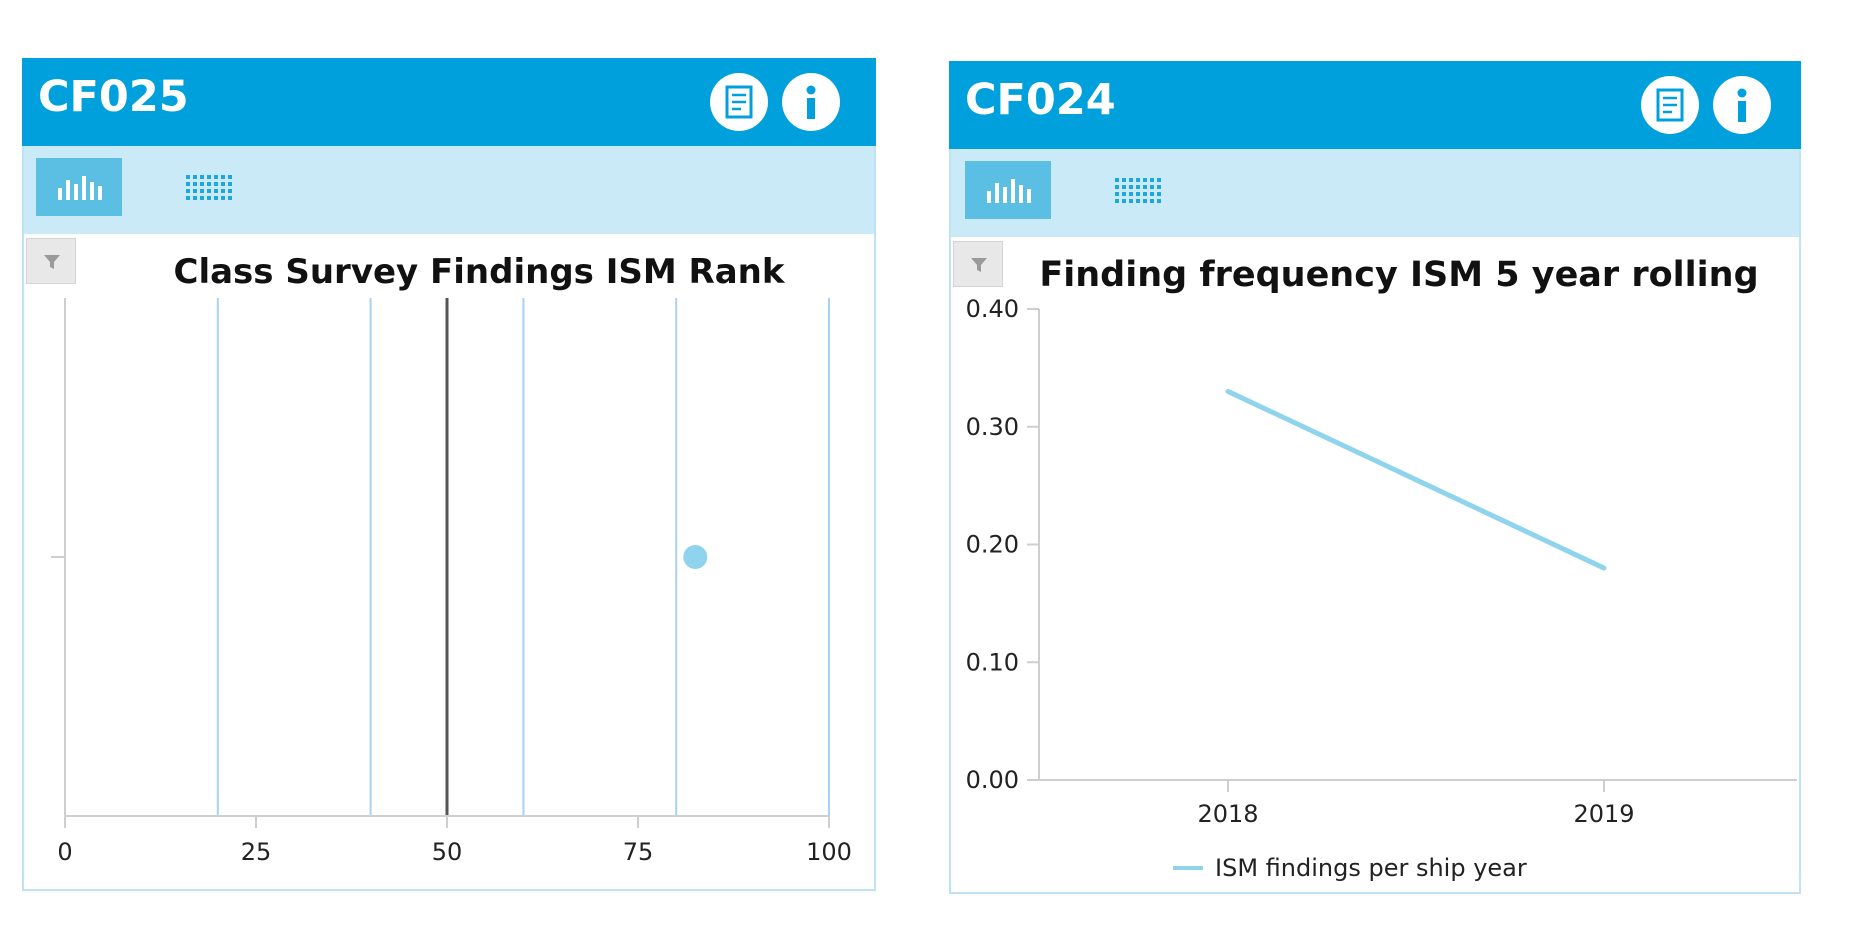  I want to click on y-tick-label: 0.20, so click(992, 545).